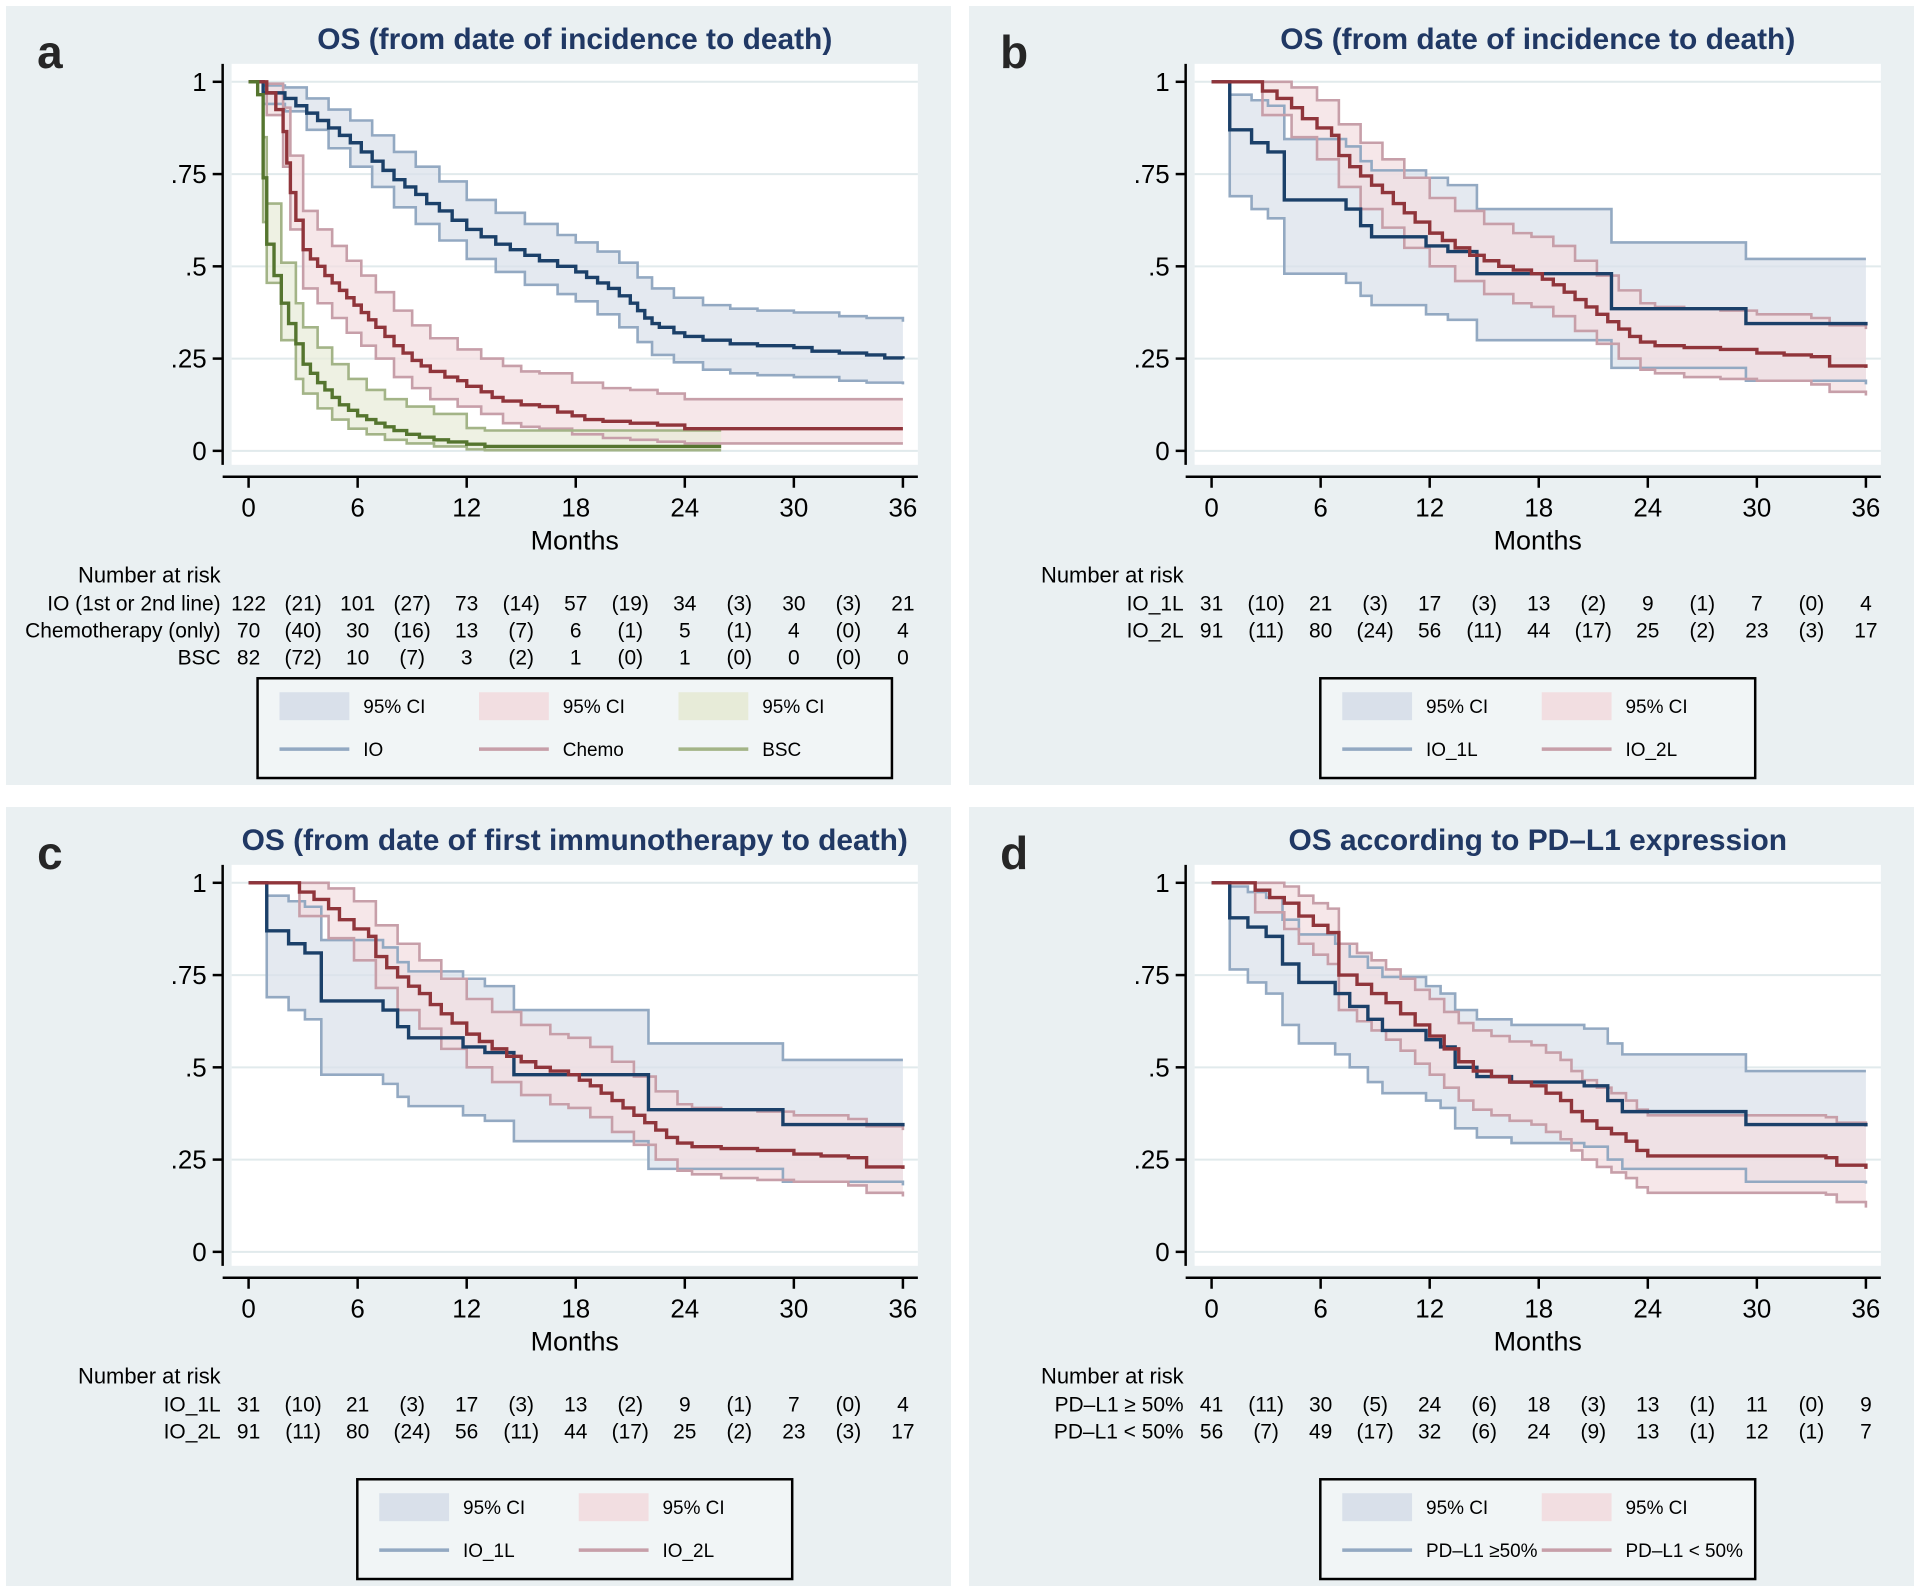  Describe the element at coordinates (1482, 1551) in the screenshot. I see `legend-series-label: PD–L1 ≥50%` at that location.